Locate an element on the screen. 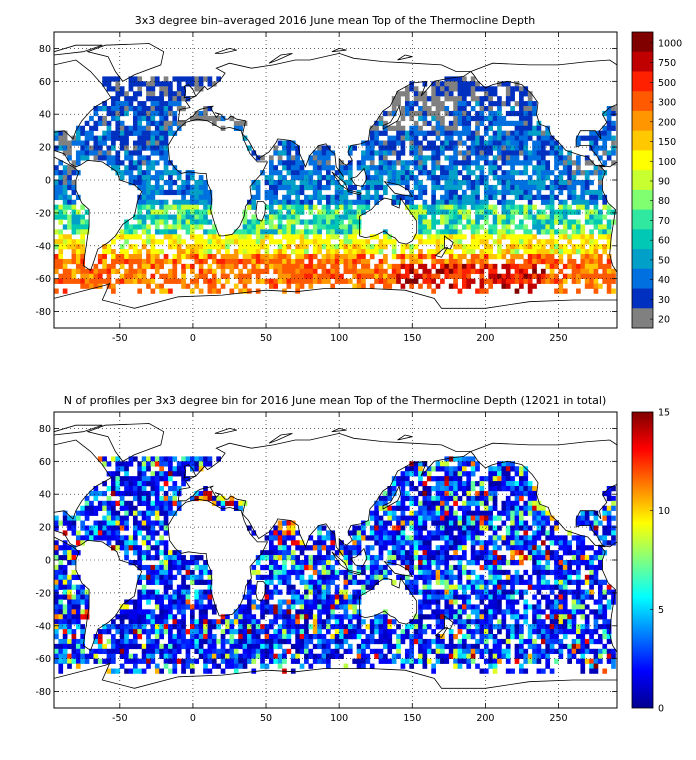  y-tick-label: 60 is located at coordinates (45, 82).